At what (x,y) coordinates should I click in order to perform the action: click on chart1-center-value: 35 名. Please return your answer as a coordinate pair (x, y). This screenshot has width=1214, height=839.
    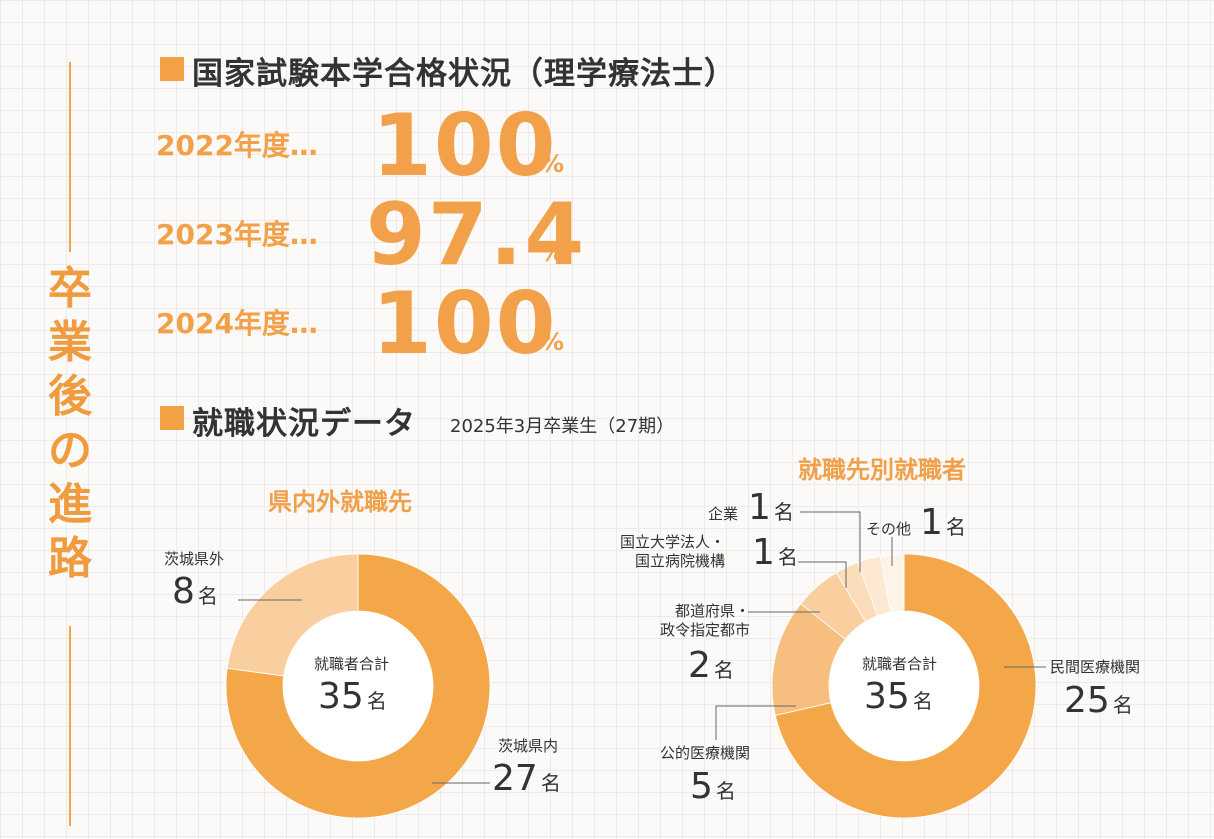
    Looking at the image, I should click on (352, 696).